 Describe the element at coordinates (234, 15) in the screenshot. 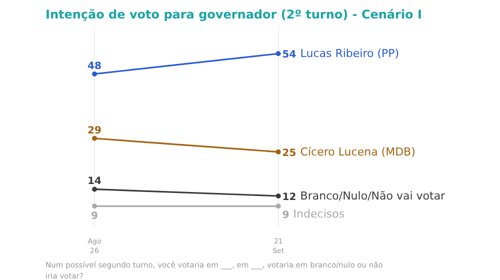

I see `chart-title: Intenção de voto para governador (2º turno) - Cenário I` at that location.